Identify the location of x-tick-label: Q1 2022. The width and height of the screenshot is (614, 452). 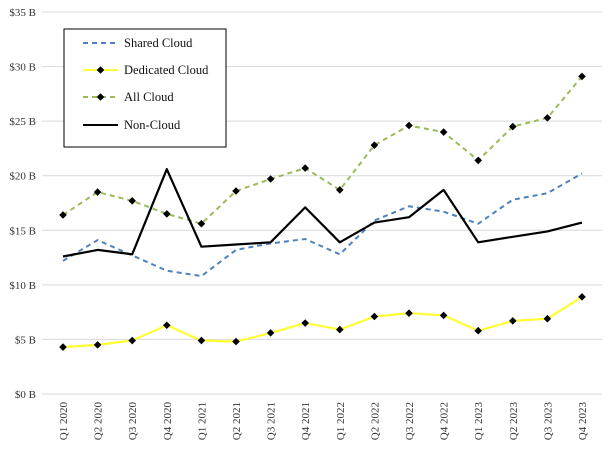
(341, 421).